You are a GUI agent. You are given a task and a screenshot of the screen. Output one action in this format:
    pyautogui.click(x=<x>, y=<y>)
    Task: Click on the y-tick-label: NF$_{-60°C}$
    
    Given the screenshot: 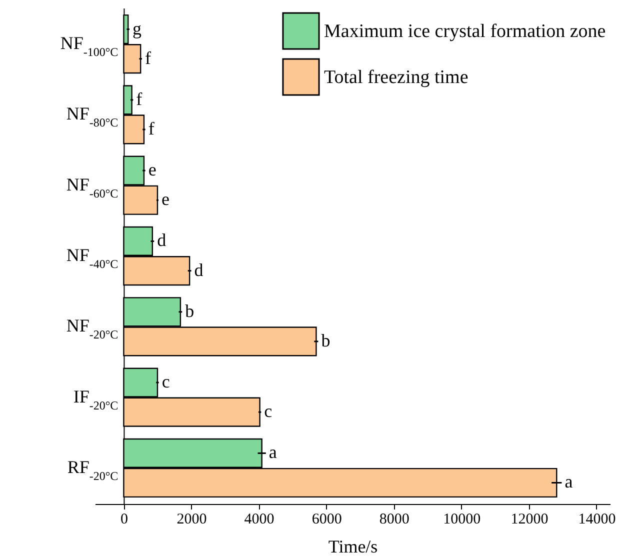 What is the action you would take?
    pyautogui.click(x=92, y=187)
    